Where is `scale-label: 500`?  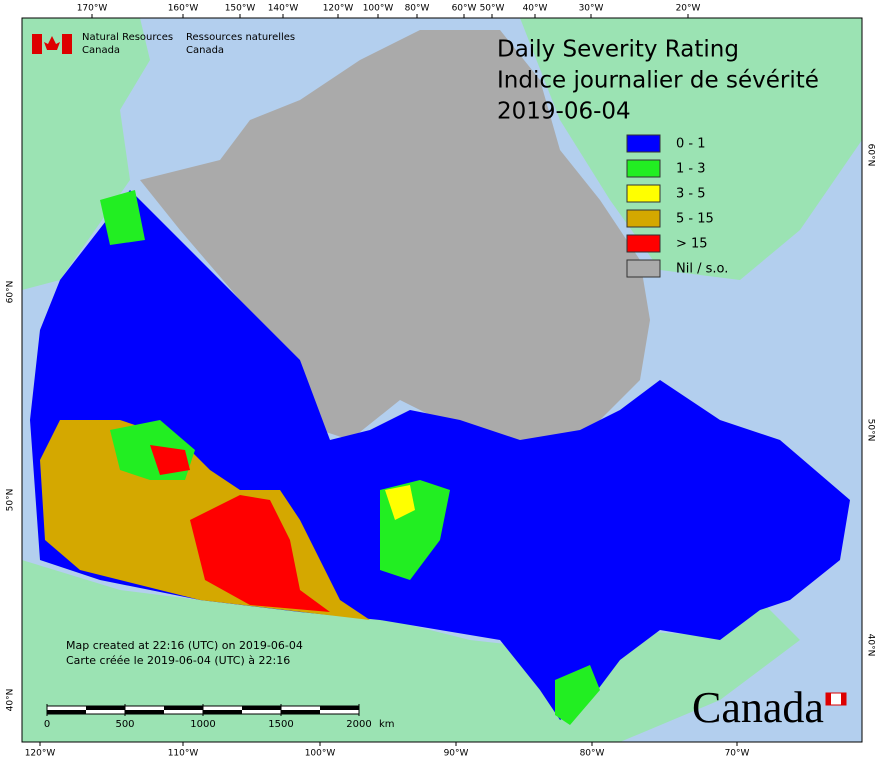 scale-label: 500 is located at coordinates (124, 724).